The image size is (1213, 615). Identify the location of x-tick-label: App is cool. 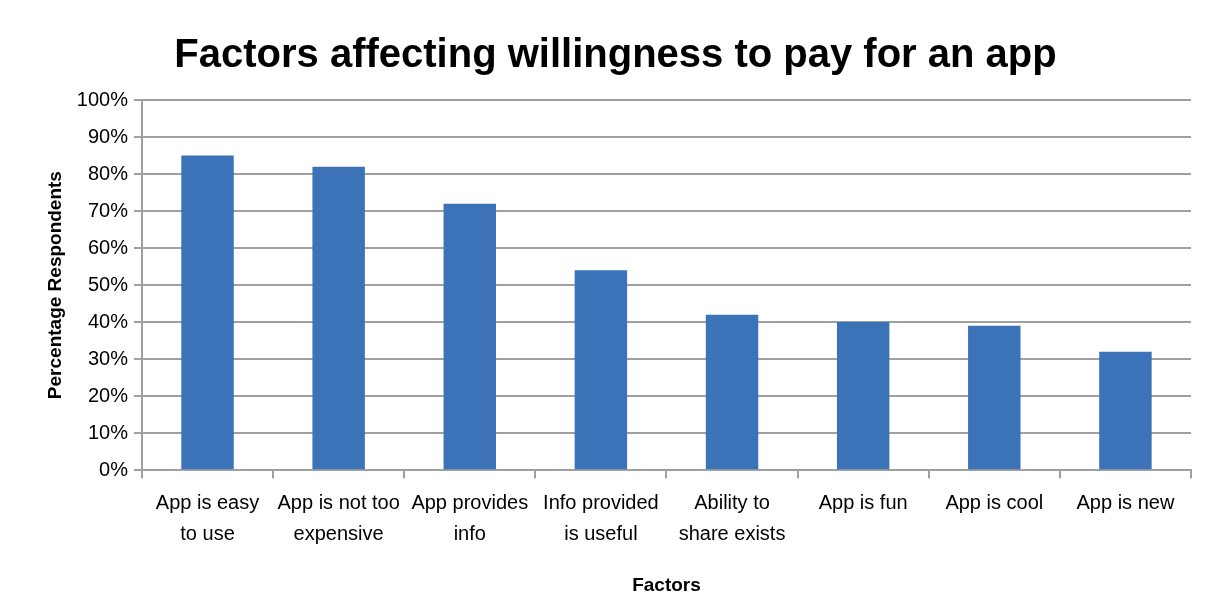
(994, 502).